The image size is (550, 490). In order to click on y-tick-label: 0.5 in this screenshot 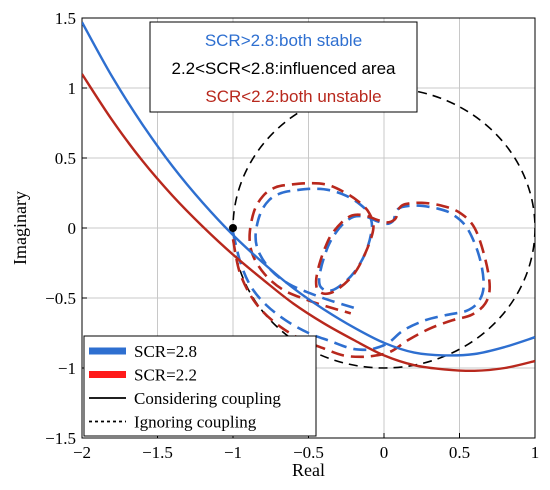, I will do `click(65, 158)`.